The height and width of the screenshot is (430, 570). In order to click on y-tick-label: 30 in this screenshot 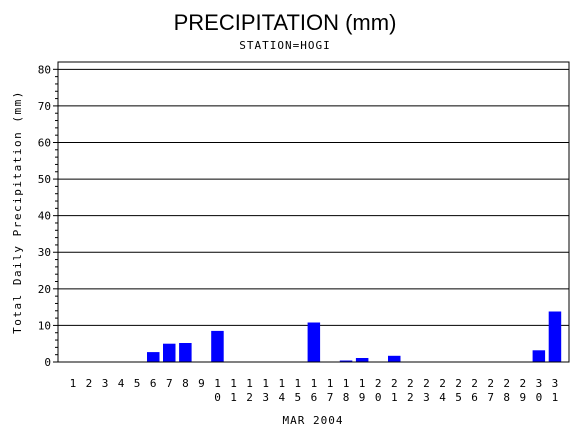, I will do `click(44, 252)`.